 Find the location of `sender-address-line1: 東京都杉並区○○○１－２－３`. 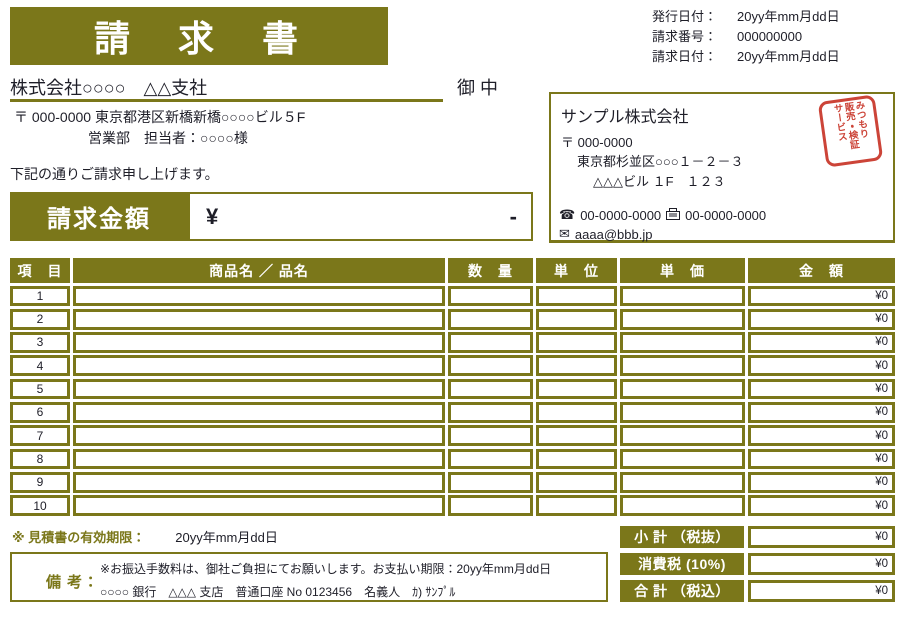

sender-address-line1: 東京都杉並区○○○１－２－３ is located at coordinates (660, 161).